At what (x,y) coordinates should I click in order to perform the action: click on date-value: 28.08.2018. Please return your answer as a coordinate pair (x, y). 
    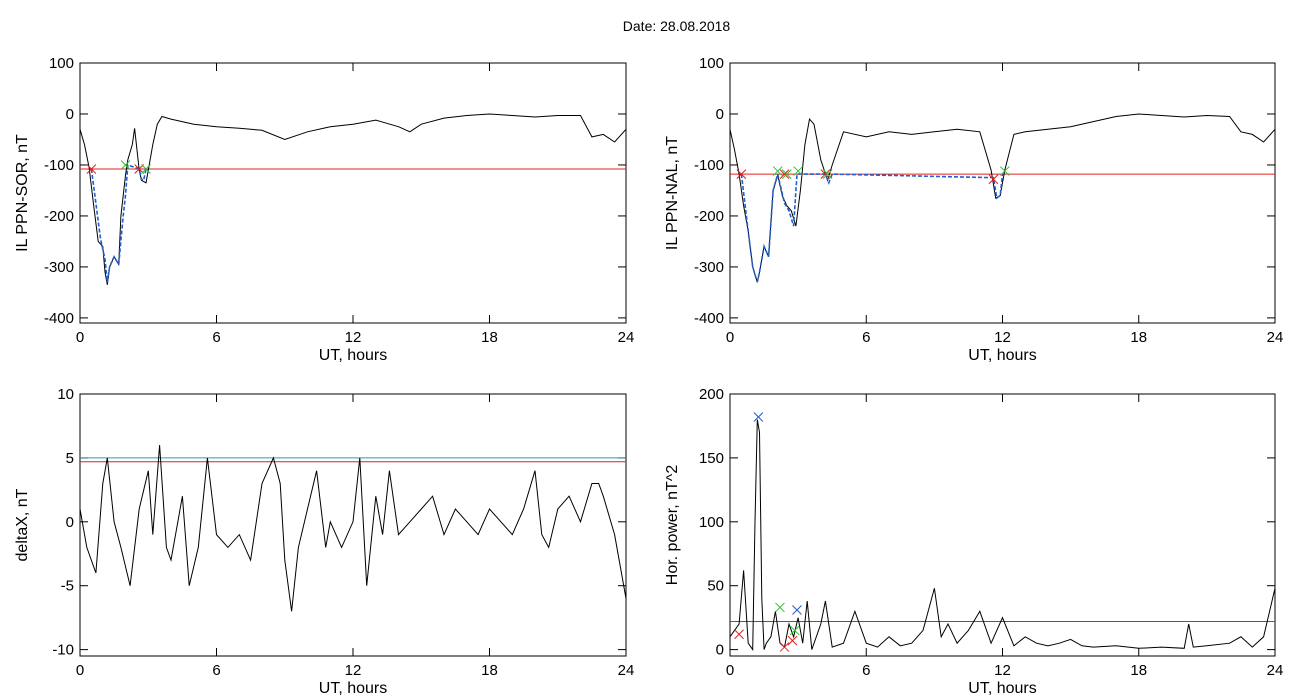
    Looking at the image, I should click on (695, 26).